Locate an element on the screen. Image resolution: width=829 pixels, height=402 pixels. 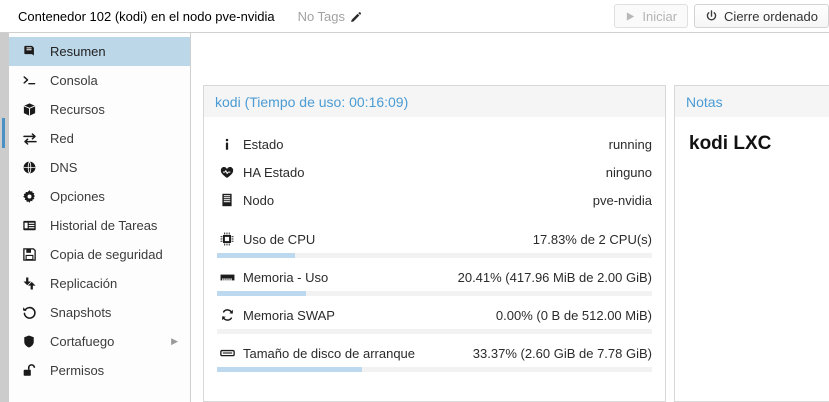
swap-meter-track is located at coordinates (434, 331).